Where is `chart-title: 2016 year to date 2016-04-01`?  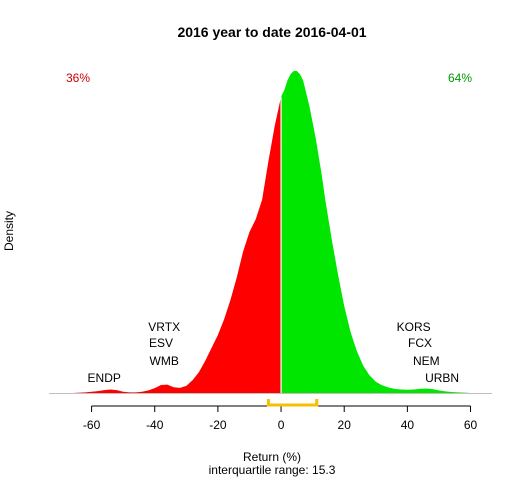
chart-title: 2016 year to date 2016-04-01 is located at coordinates (271, 32).